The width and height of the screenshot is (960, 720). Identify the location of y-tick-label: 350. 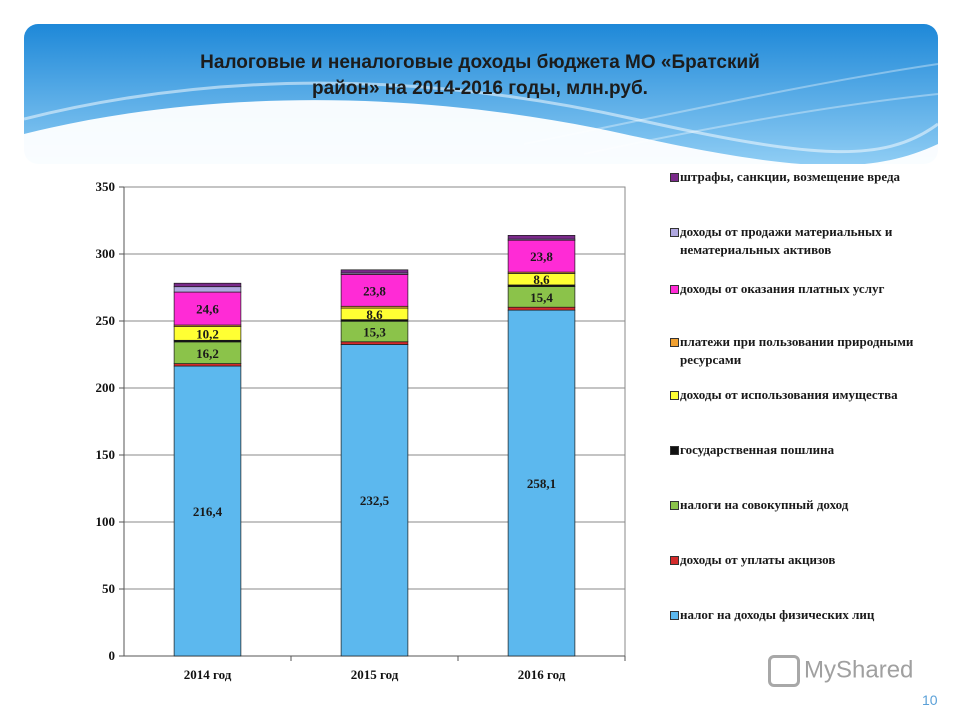
(106, 186).